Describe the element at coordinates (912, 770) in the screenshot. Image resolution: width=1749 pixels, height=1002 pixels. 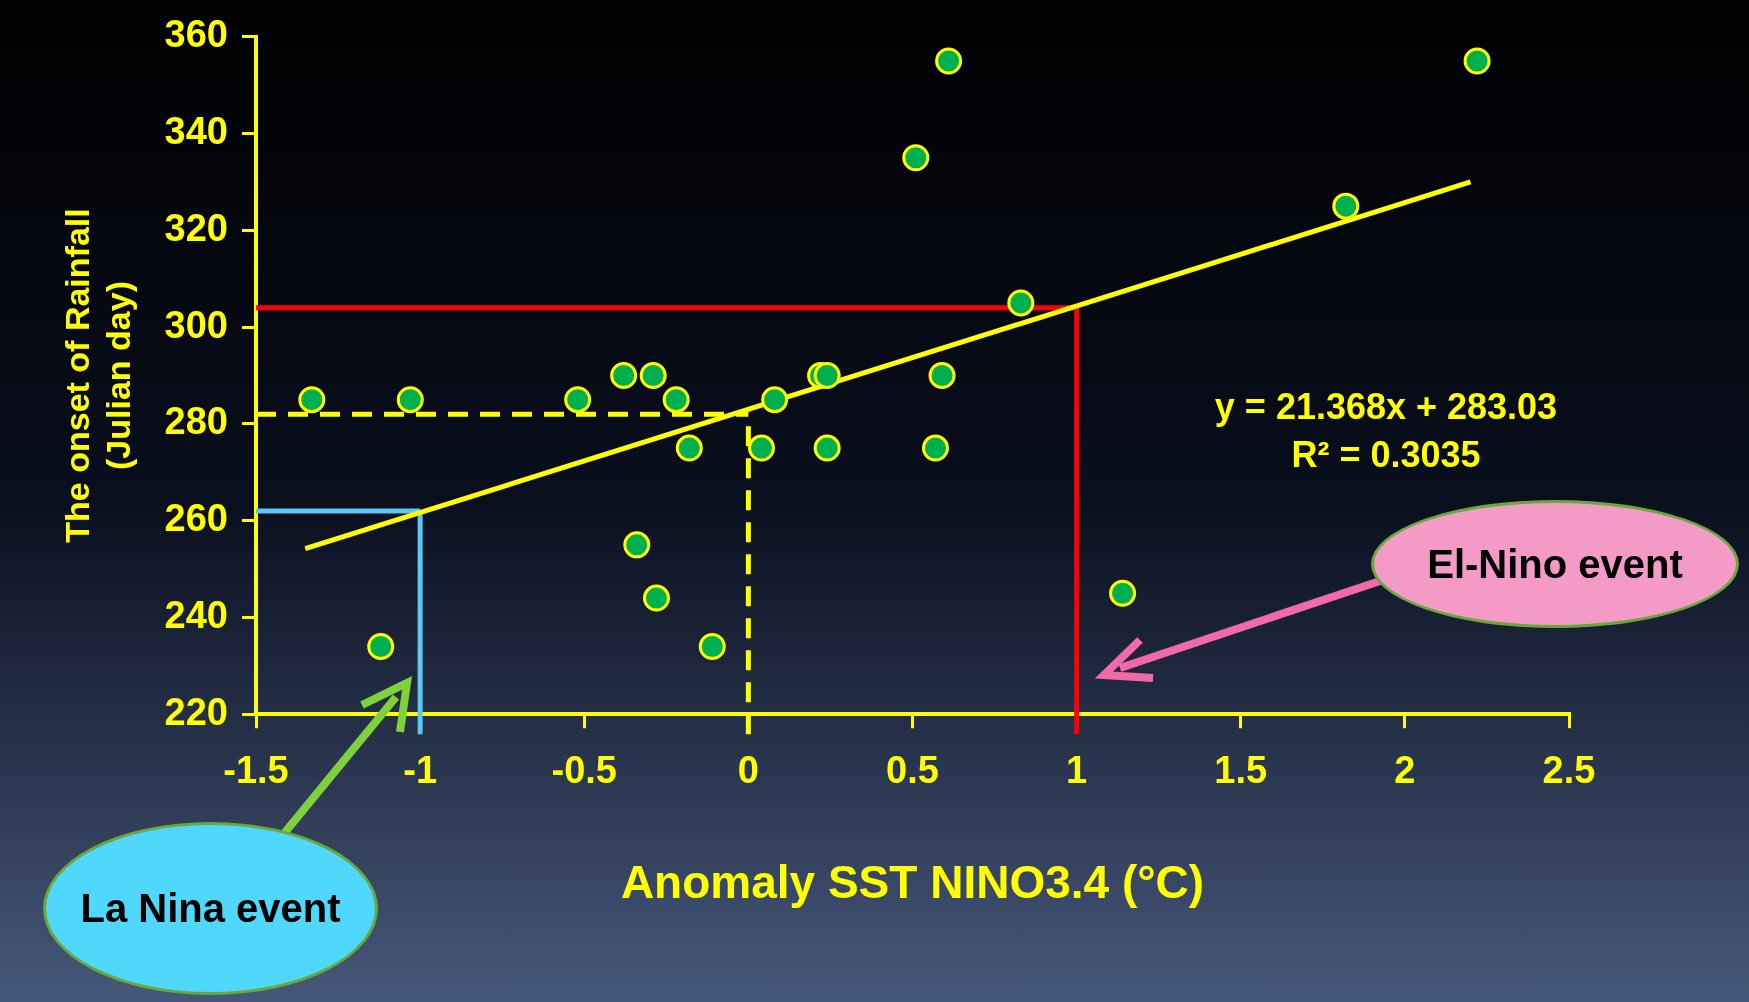
I see `x-tick-label: 0.5` at that location.